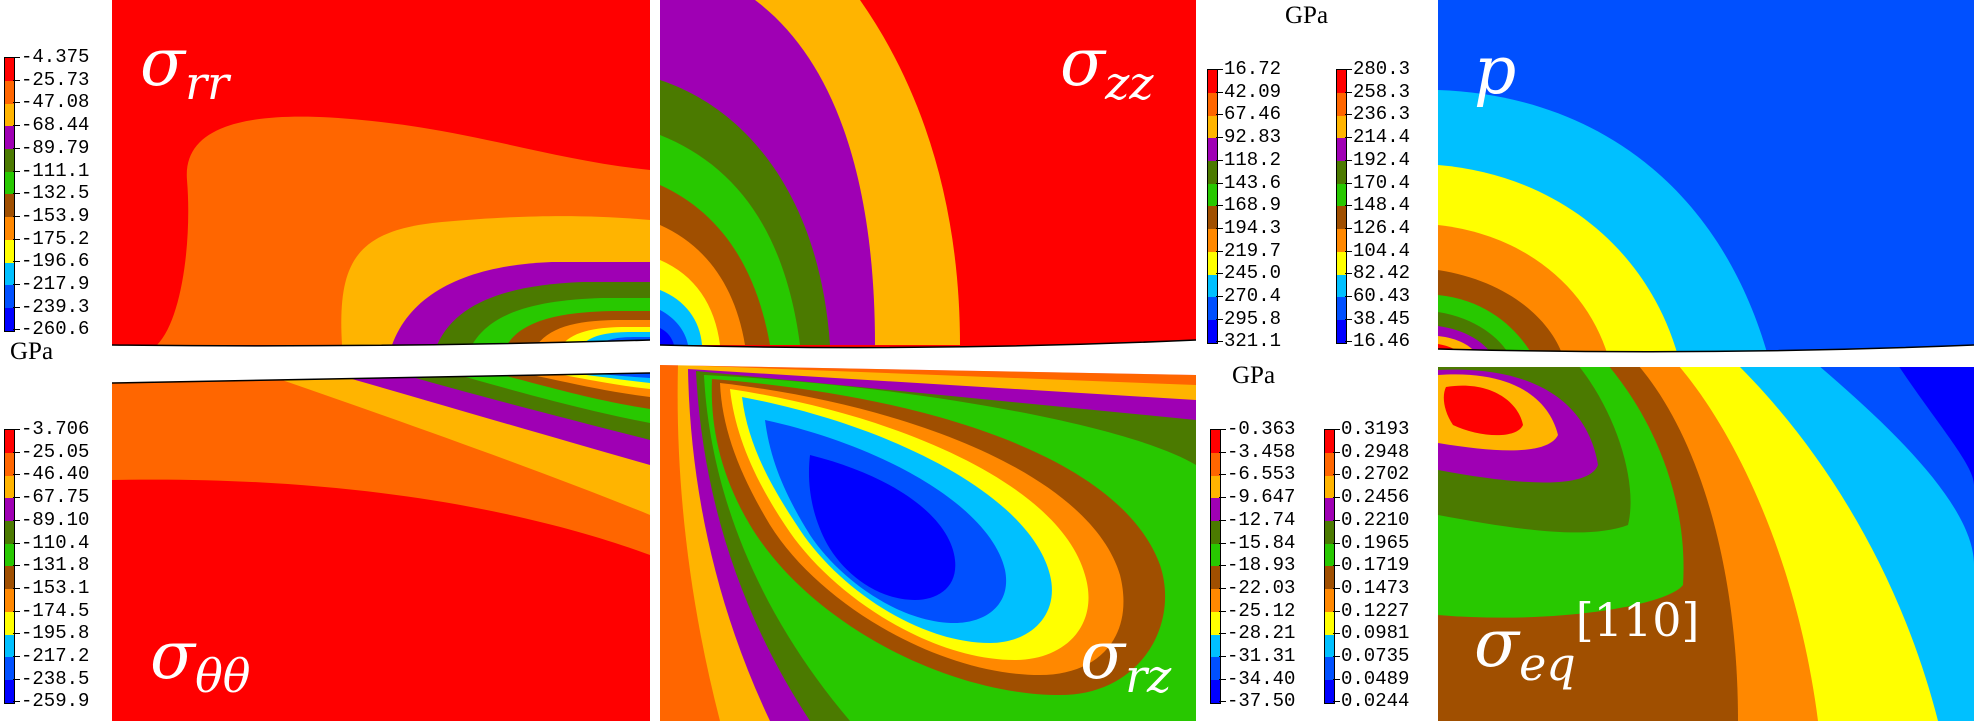 This screenshot has width=1974, height=721. I want to click on legend-tick-label: -153.1, so click(51, 587).